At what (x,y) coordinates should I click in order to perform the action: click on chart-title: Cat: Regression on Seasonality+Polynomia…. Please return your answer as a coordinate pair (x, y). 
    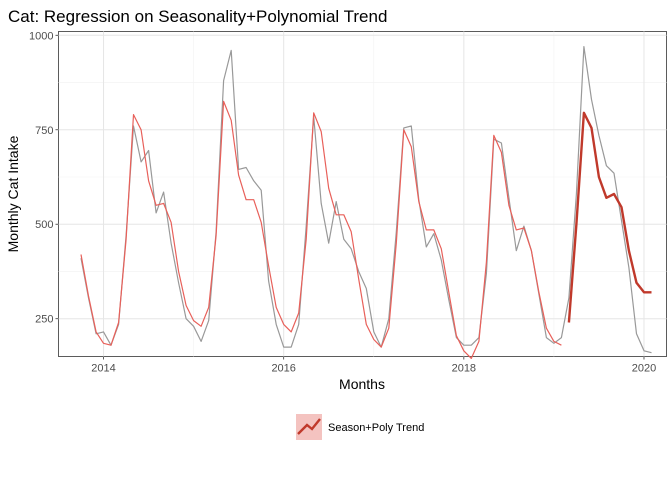
    Looking at the image, I should click on (197, 16).